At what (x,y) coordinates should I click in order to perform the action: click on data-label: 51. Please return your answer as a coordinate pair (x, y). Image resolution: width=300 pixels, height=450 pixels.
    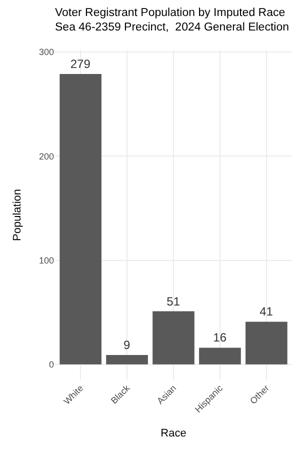
    Looking at the image, I should click on (173, 301).